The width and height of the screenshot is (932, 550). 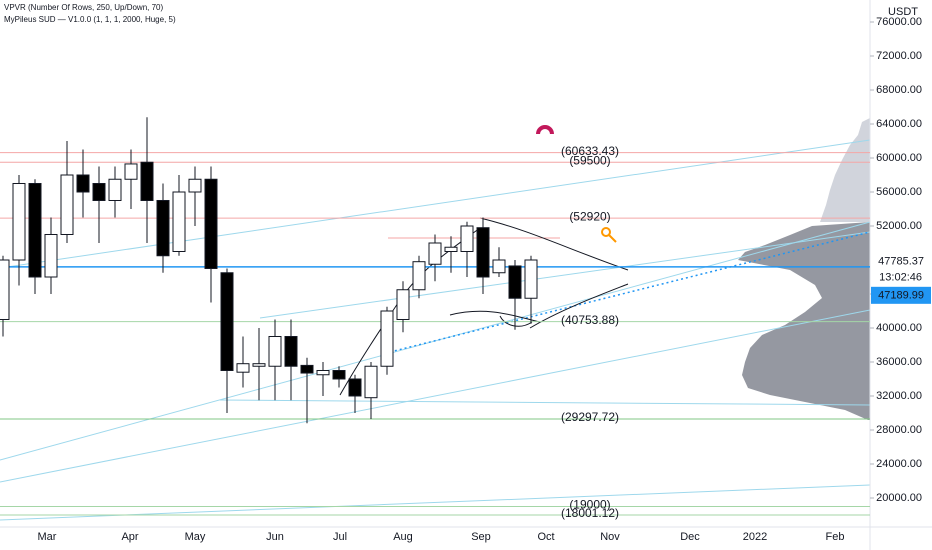 What do you see at coordinates (84, 7) in the screenshot?
I see `legend-line: VPVR (Number Of Rows, 250, Up/Down, 70)` at bounding box center [84, 7].